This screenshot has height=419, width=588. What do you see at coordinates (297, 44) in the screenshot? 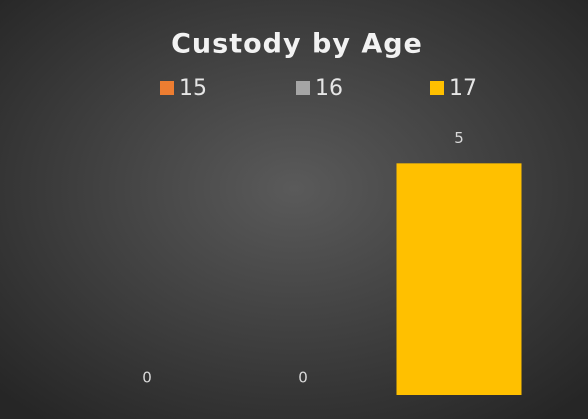
I see `chart-title: Custody by Age` at bounding box center [297, 44].